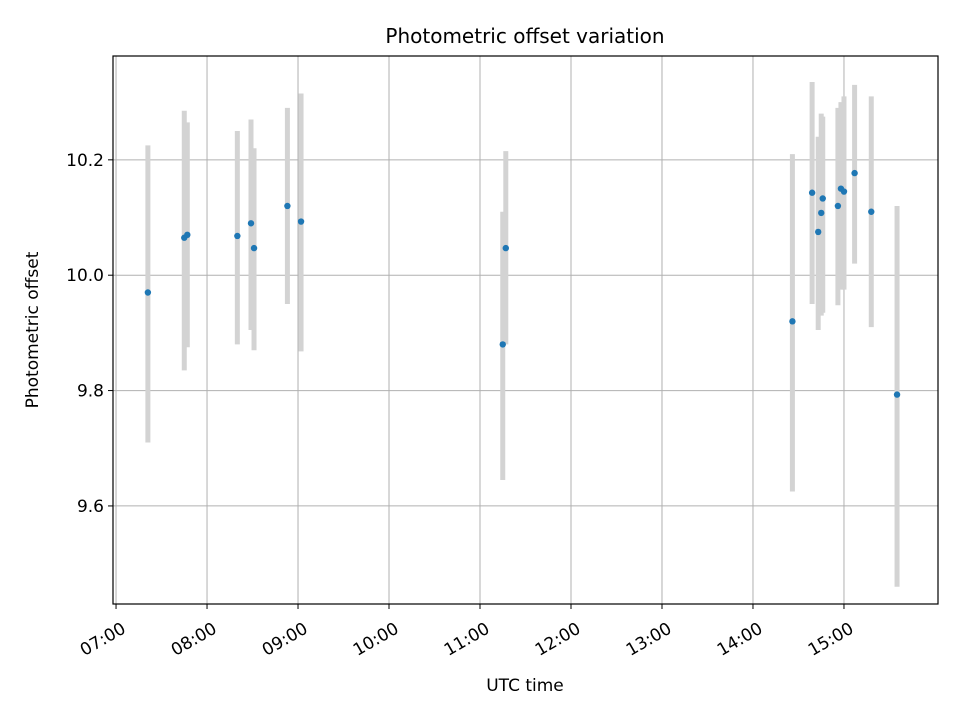 The image size is (960, 720). I want to click on y-tick-label: 10.2, so click(85, 161).